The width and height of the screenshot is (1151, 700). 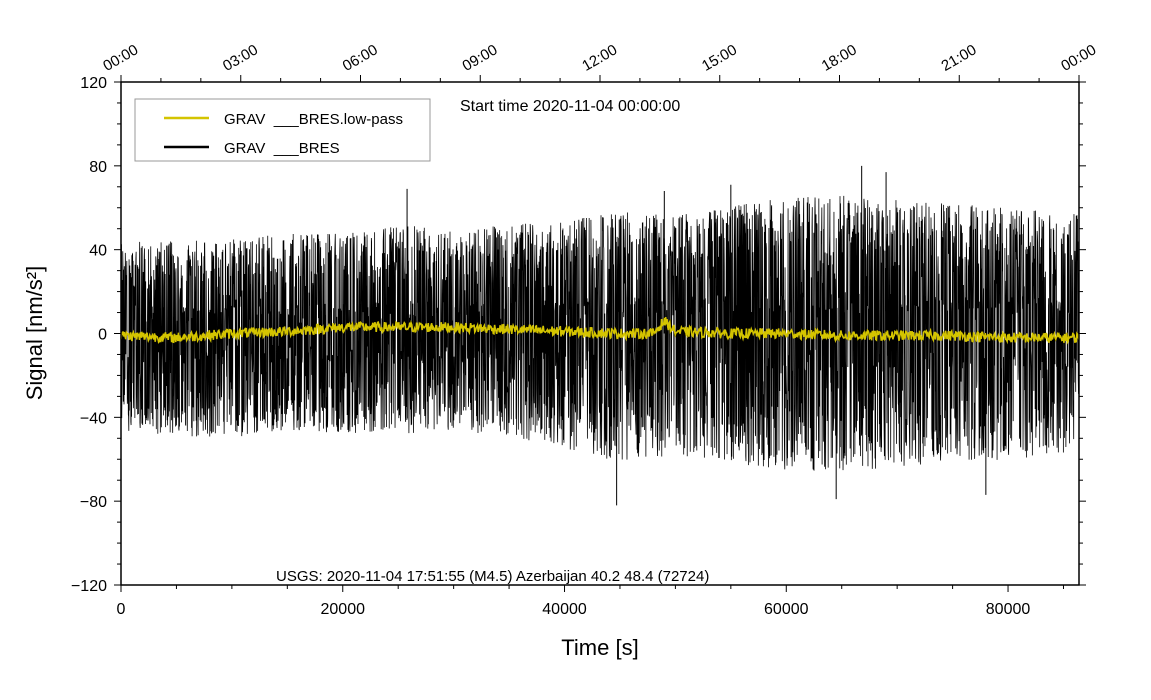 I want to click on top-tick-label-6: 18:00, so click(x=839, y=57).